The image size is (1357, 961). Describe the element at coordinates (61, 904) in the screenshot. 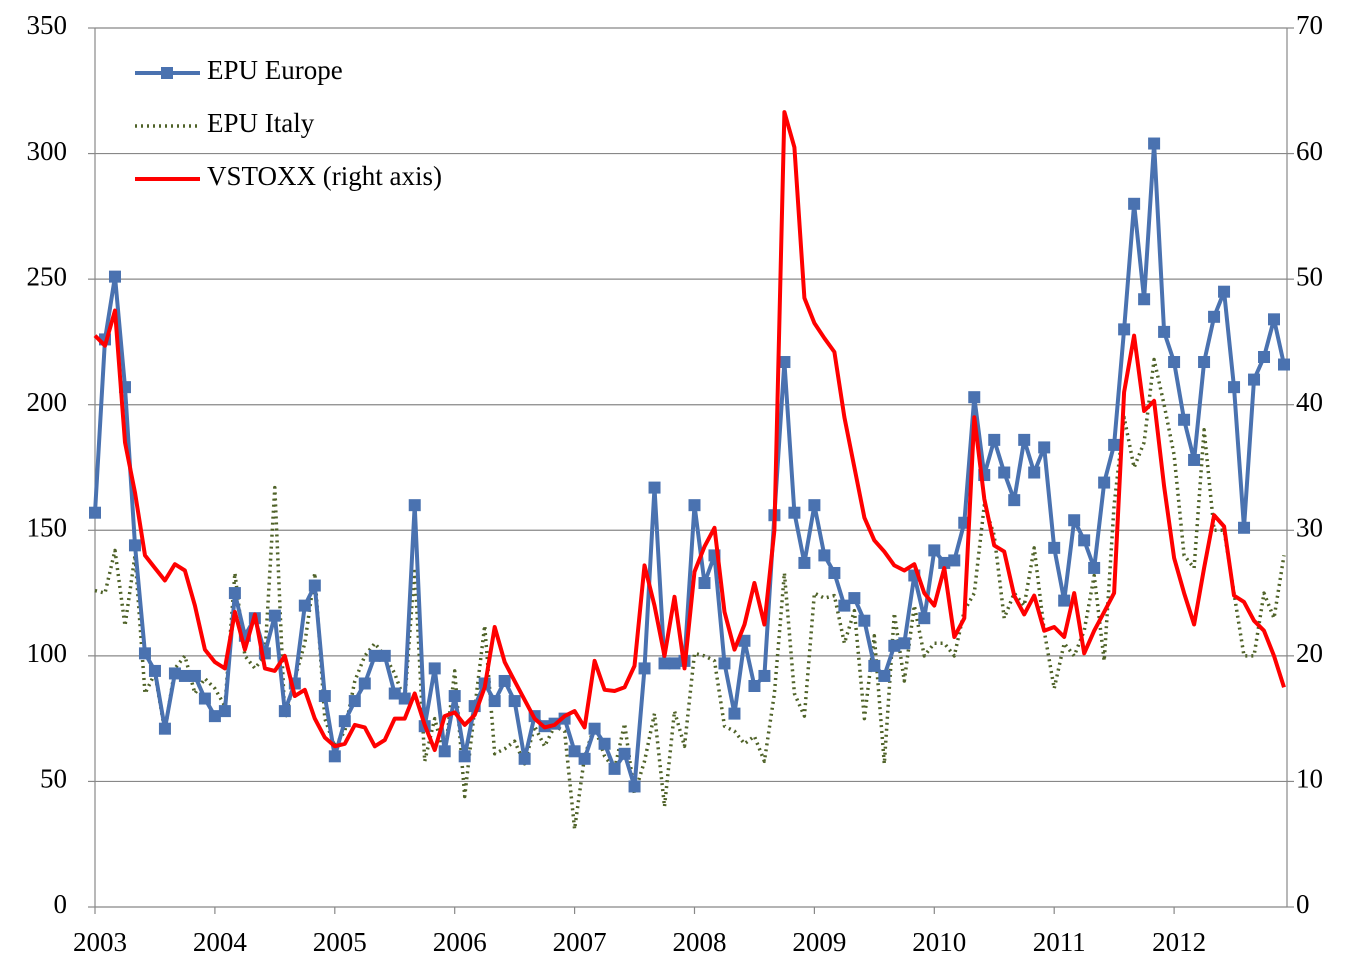

I see `y-tick-label: 0` at that location.